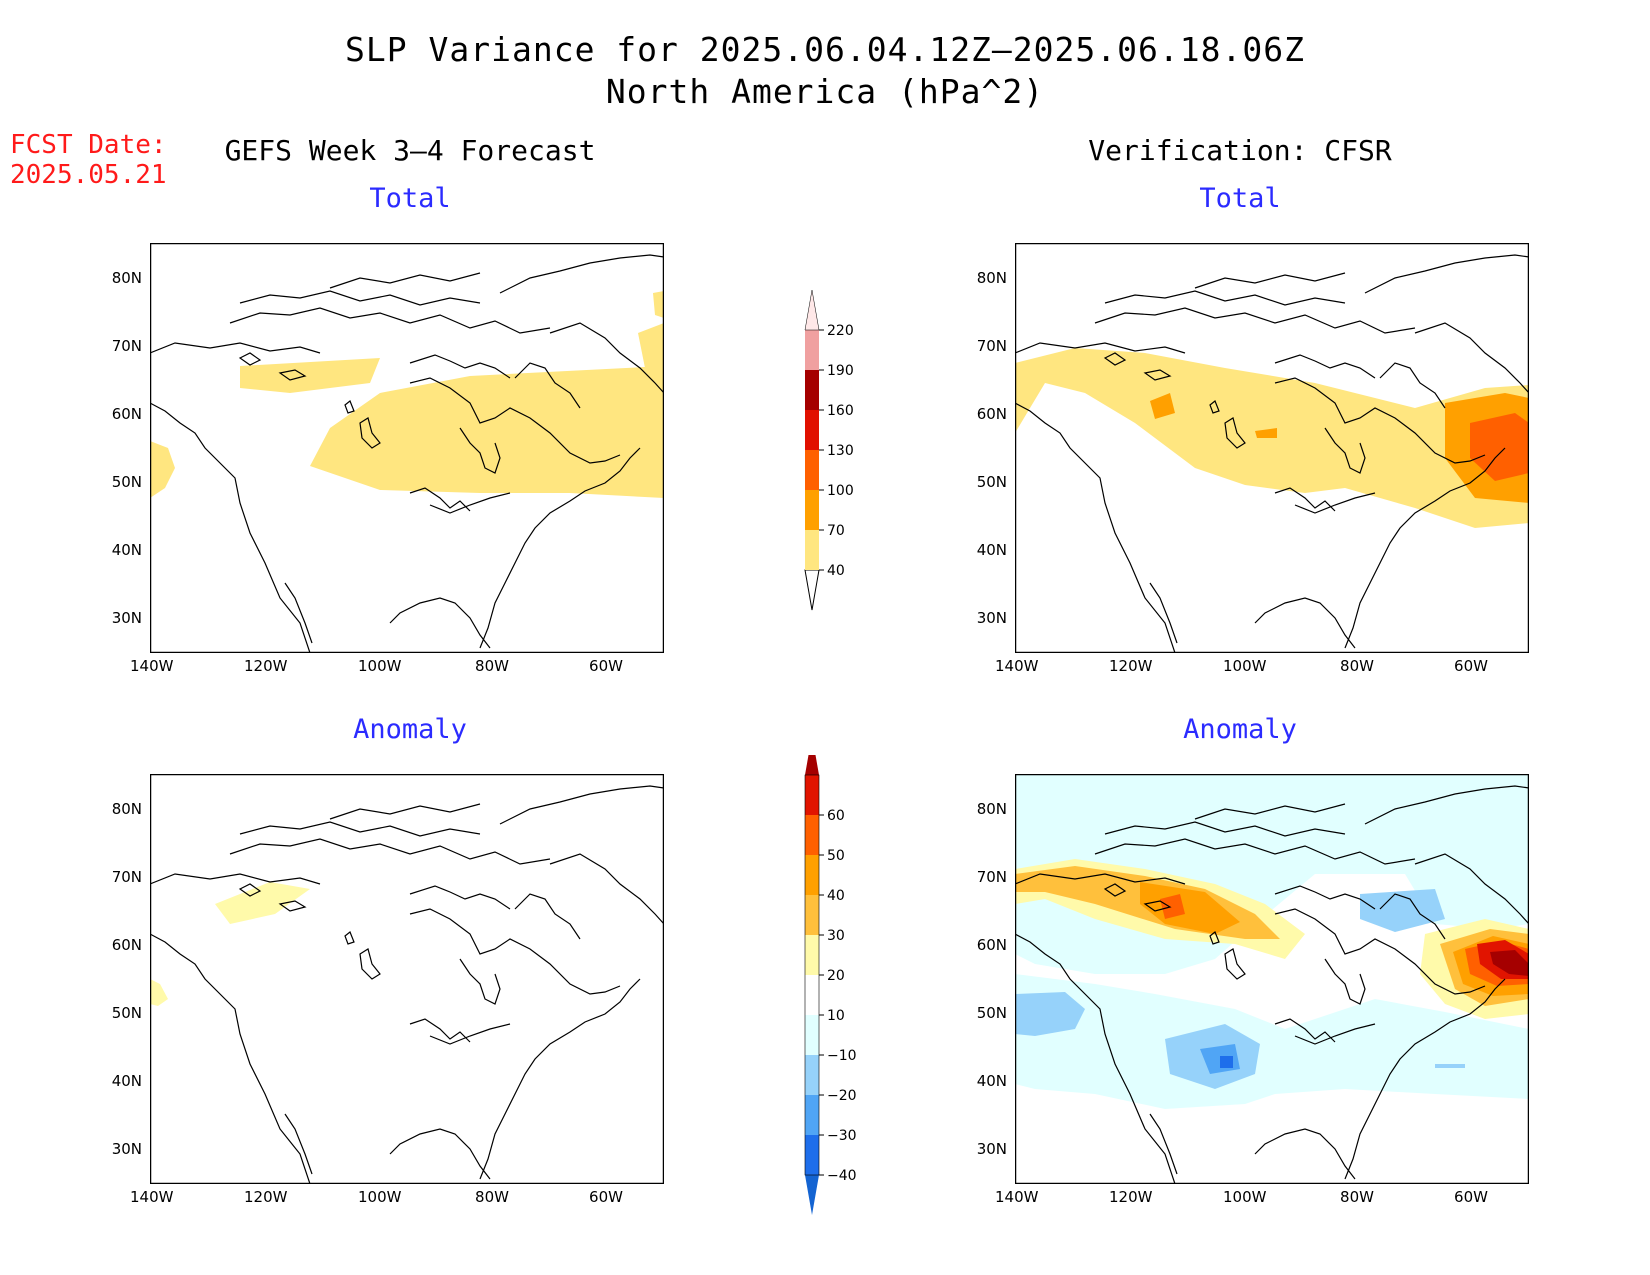 This screenshot has height=1275, width=1650. I want to click on coastline-fcst-total, so click(407, 453).